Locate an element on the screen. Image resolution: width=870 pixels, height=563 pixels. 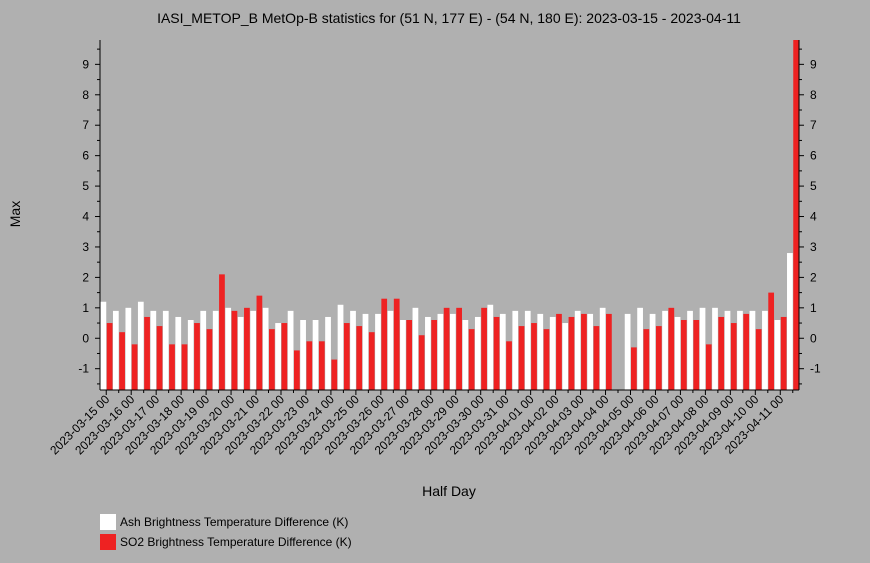
y-tick-label-right: 1 is located at coordinates (813, 308).